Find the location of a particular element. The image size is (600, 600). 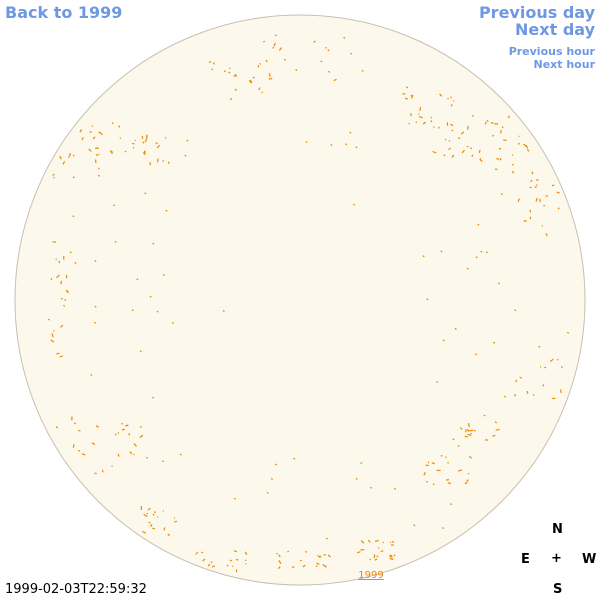

next-hour-link: Next hour is located at coordinates (564, 64).